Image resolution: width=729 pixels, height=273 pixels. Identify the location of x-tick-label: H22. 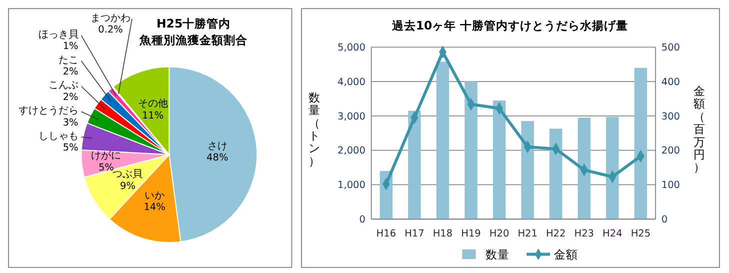
(556, 234).